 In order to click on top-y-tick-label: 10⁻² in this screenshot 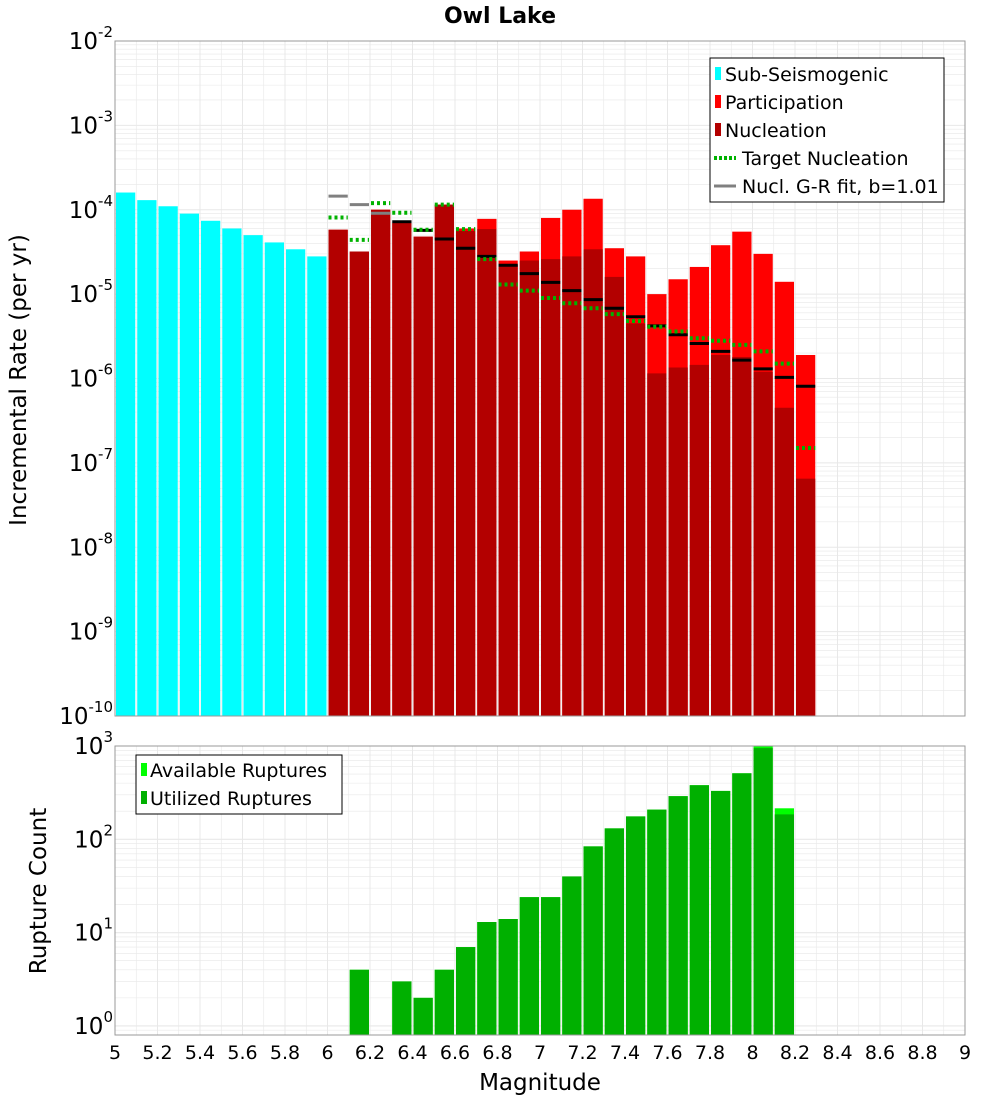, I will do `click(91, 39)`.